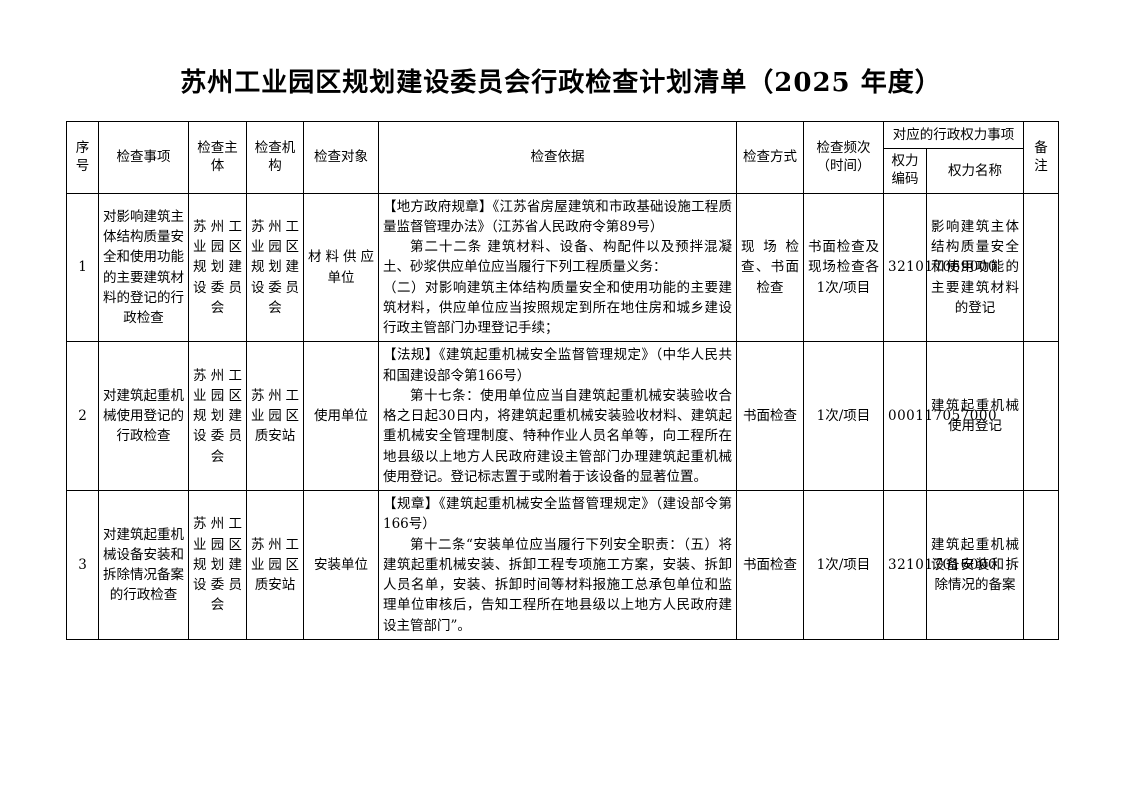  I want to click on header-item: 检查事项, so click(143, 157).